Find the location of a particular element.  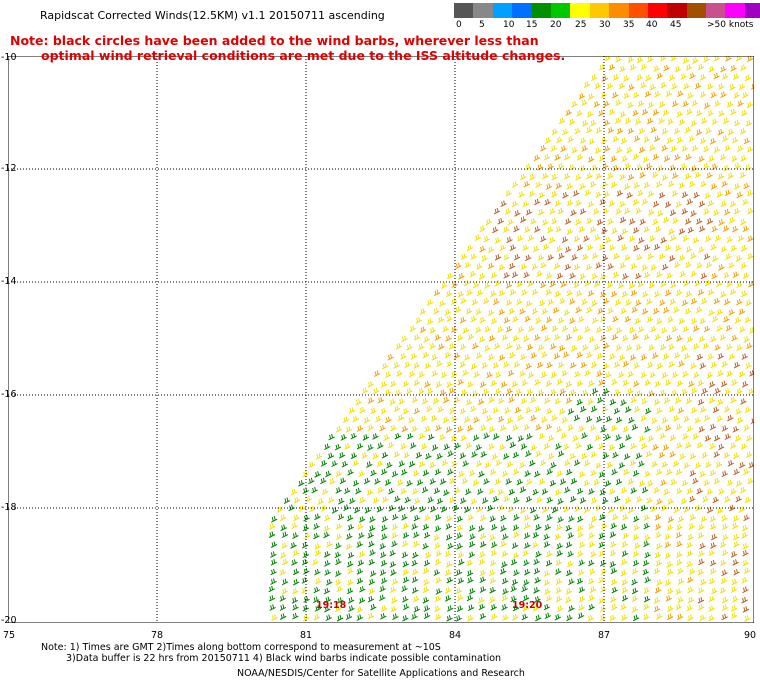

legend-swatch is located at coordinates (716, 10).